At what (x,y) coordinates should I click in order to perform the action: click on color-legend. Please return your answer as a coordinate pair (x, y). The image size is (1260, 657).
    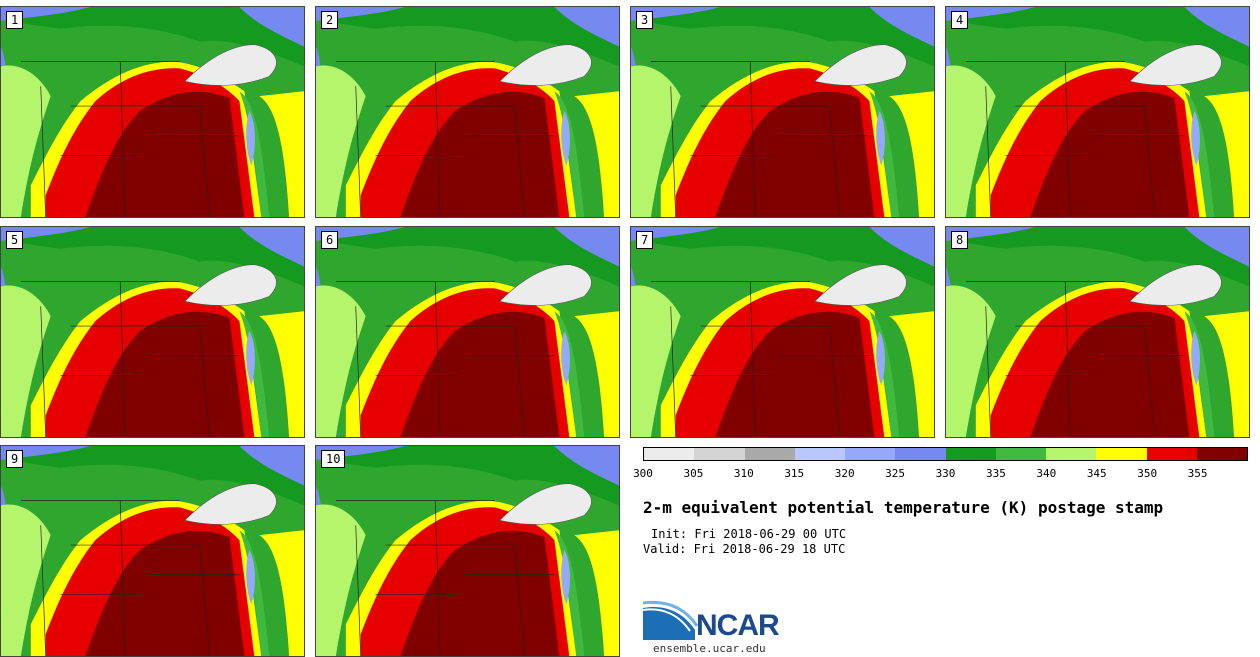
    Looking at the image, I should click on (945, 454).